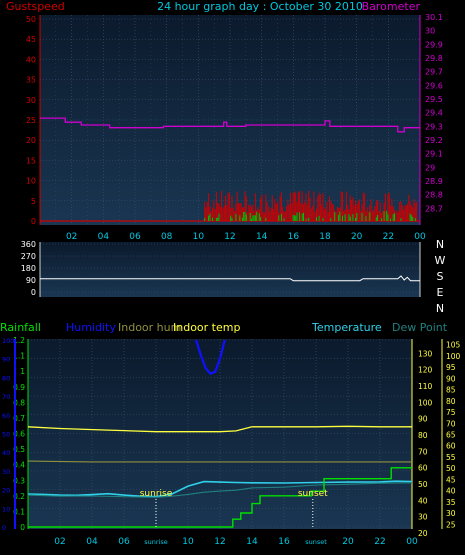 Image resolution: width=465 pixels, height=555 pixels. What do you see at coordinates (434, 181) in the screenshot?
I see `baro-tick-label: 28.9` at bounding box center [434, 181].